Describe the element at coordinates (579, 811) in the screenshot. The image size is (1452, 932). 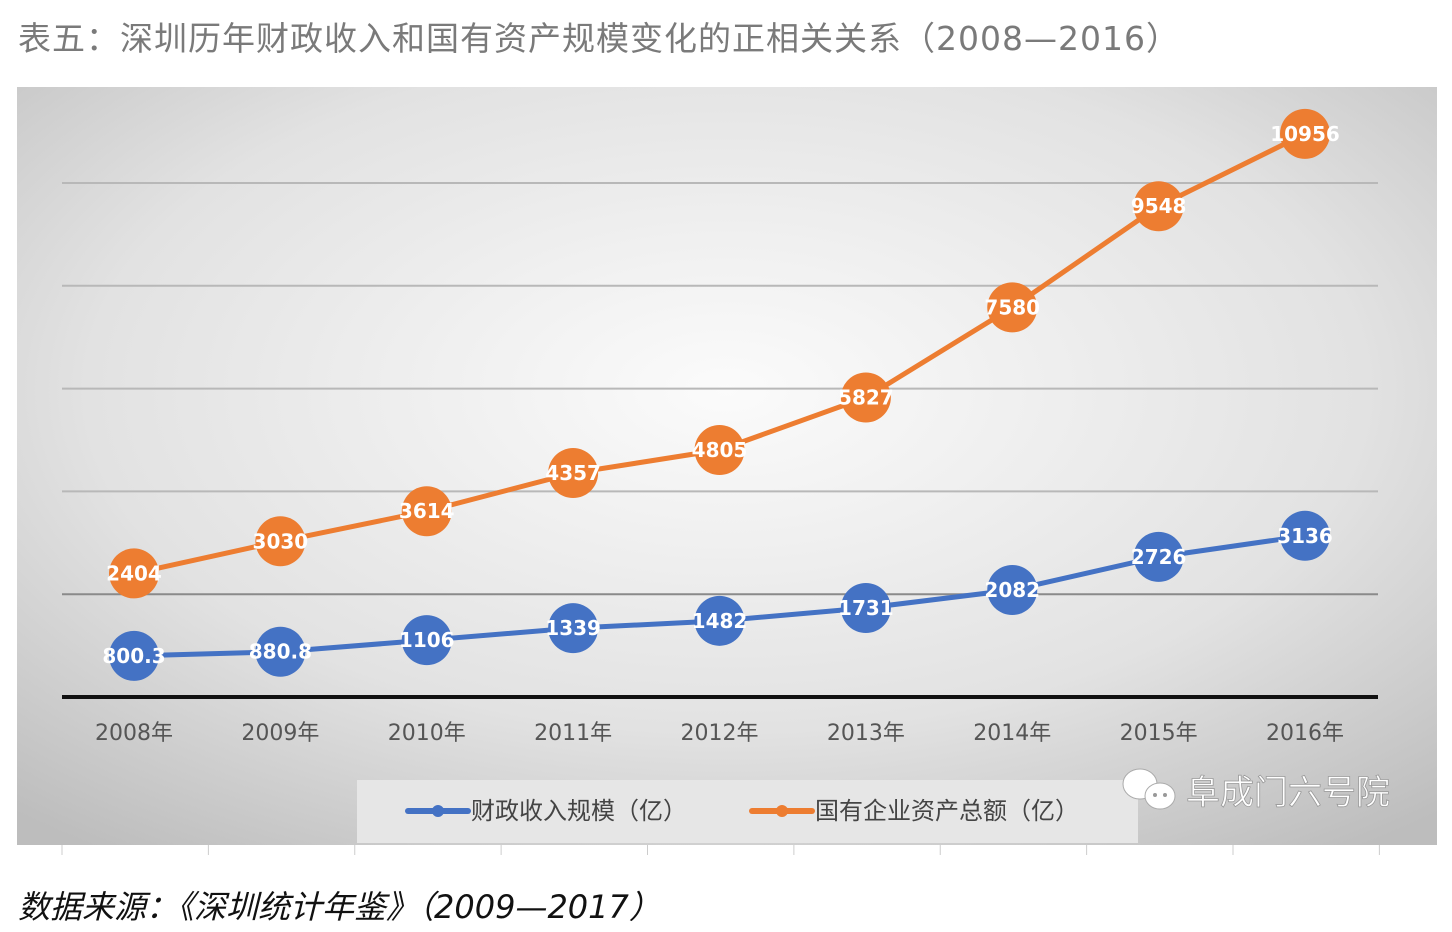
I see `legend-label: 财政收入规模（亿）` at that location.